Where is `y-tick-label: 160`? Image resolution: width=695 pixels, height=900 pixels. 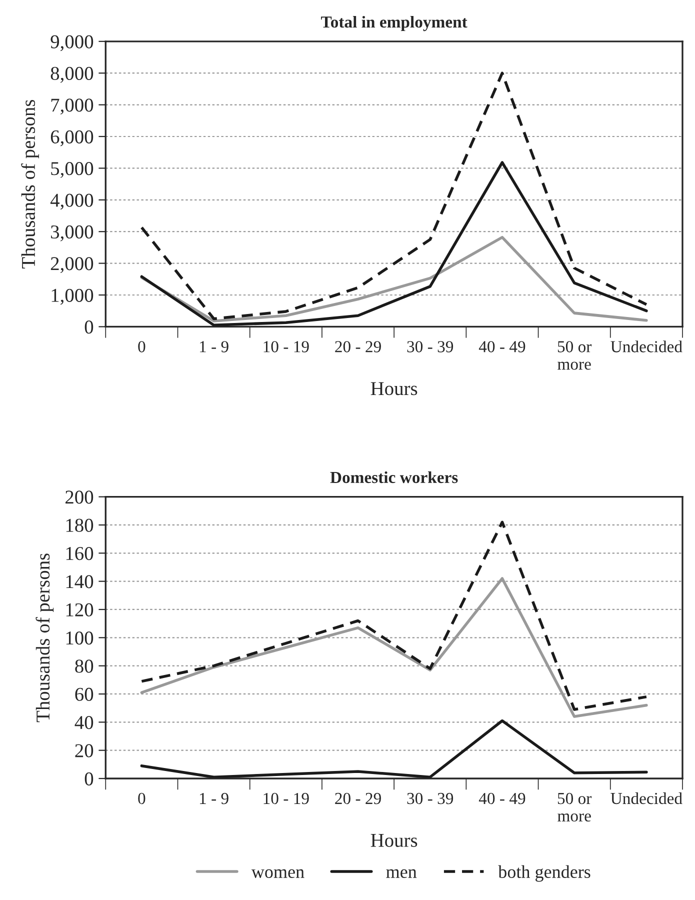 y-tick-label: 160 is located at coordinates (80, 553).